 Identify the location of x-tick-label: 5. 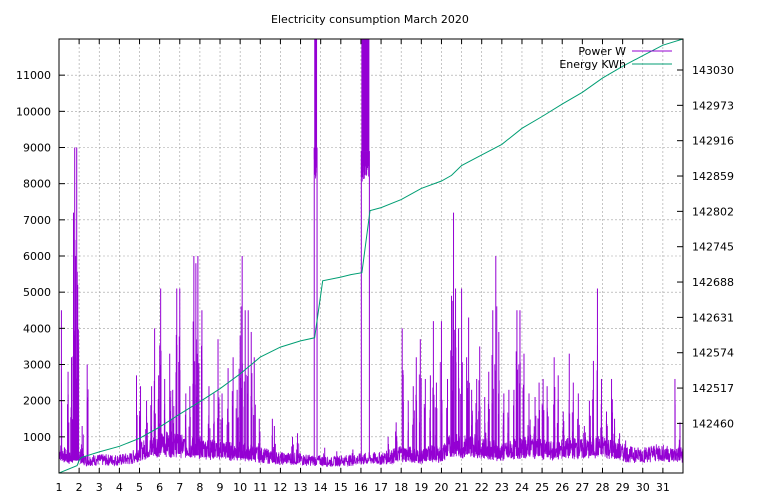
(139, 487).